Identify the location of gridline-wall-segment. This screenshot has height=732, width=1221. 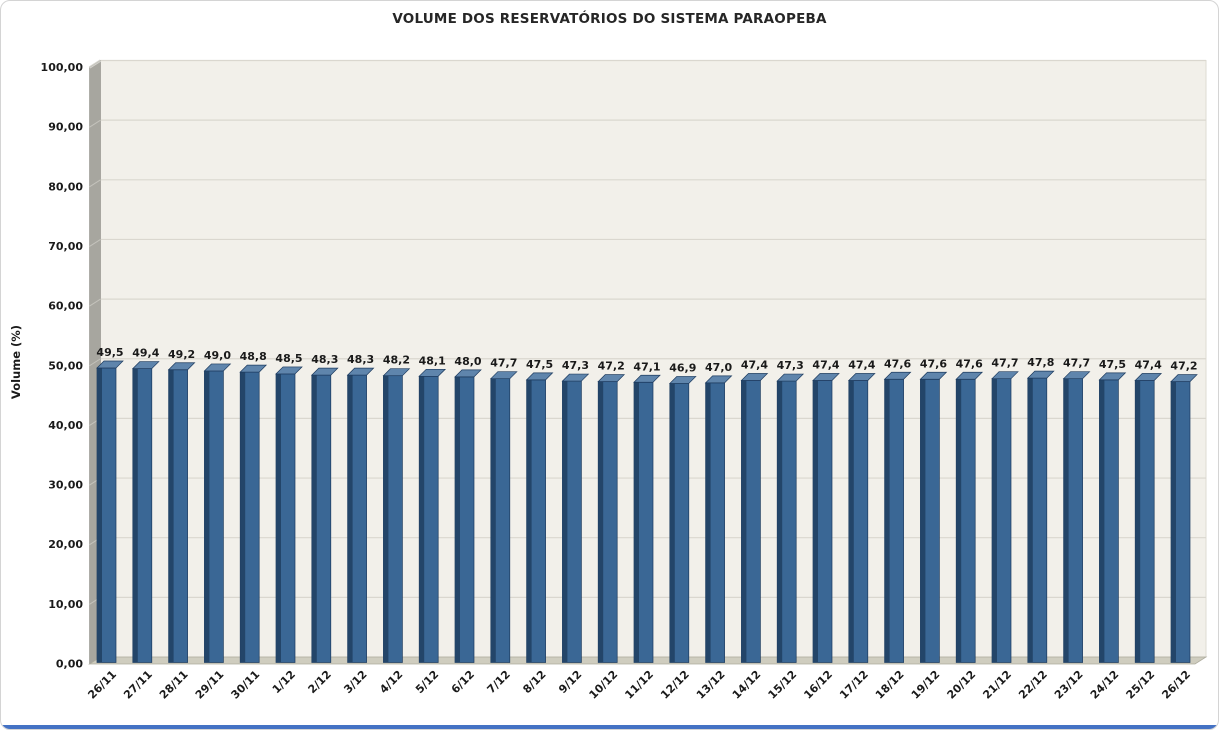
(95, 123).